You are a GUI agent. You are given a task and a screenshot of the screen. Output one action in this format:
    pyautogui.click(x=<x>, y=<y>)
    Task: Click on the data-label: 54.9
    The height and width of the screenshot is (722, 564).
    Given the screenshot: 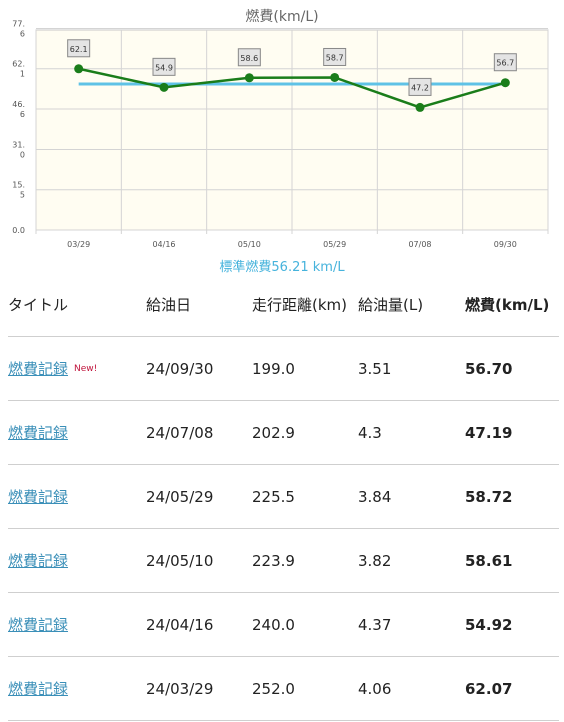 What is the action you would take?
    pyautogui.click(x=164, y=67)
    